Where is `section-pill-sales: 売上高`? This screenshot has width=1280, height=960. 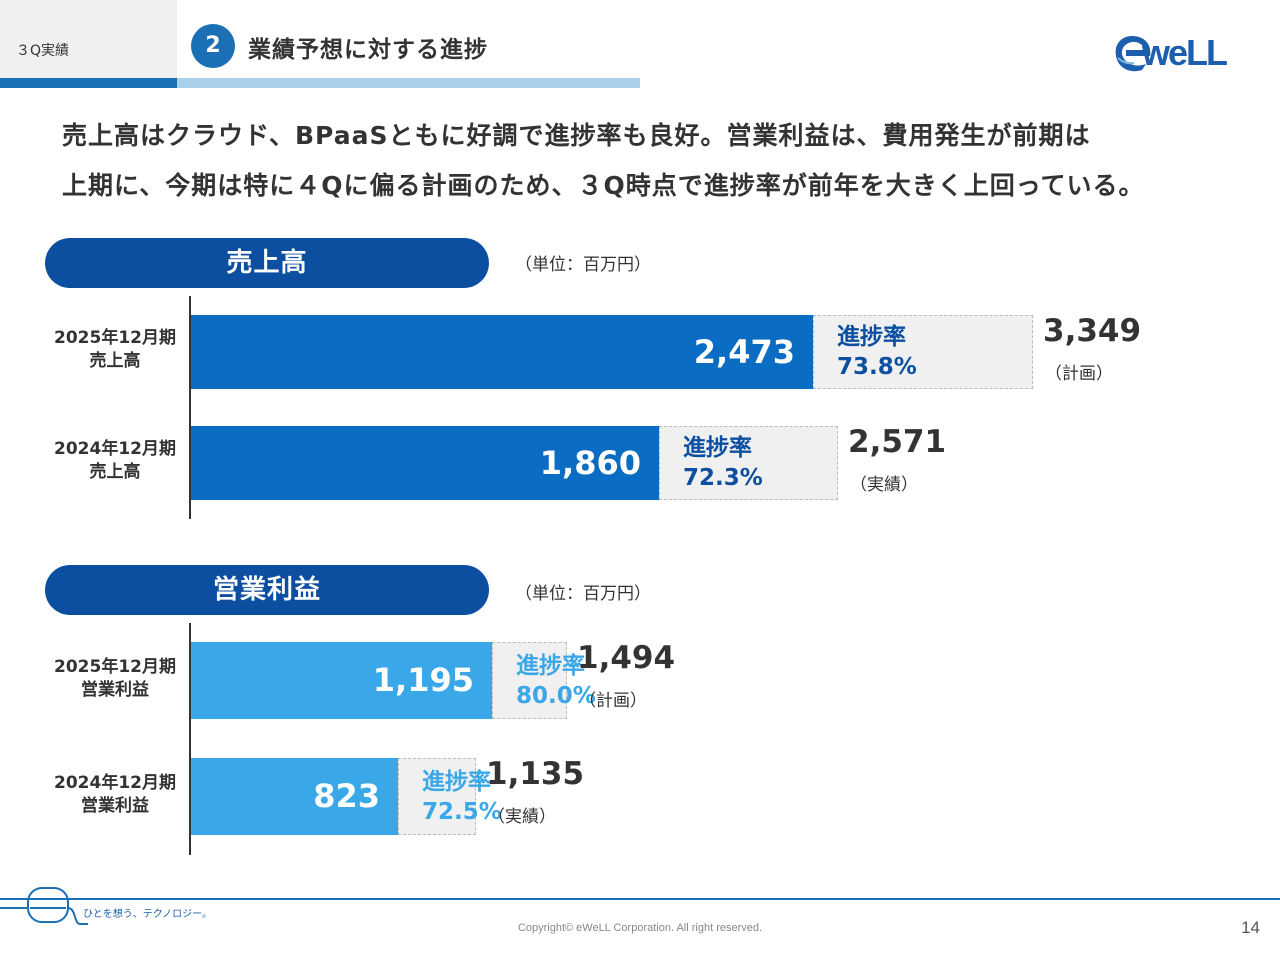 section-pill-sales: 売上高 is located at coordinates (267, 263).